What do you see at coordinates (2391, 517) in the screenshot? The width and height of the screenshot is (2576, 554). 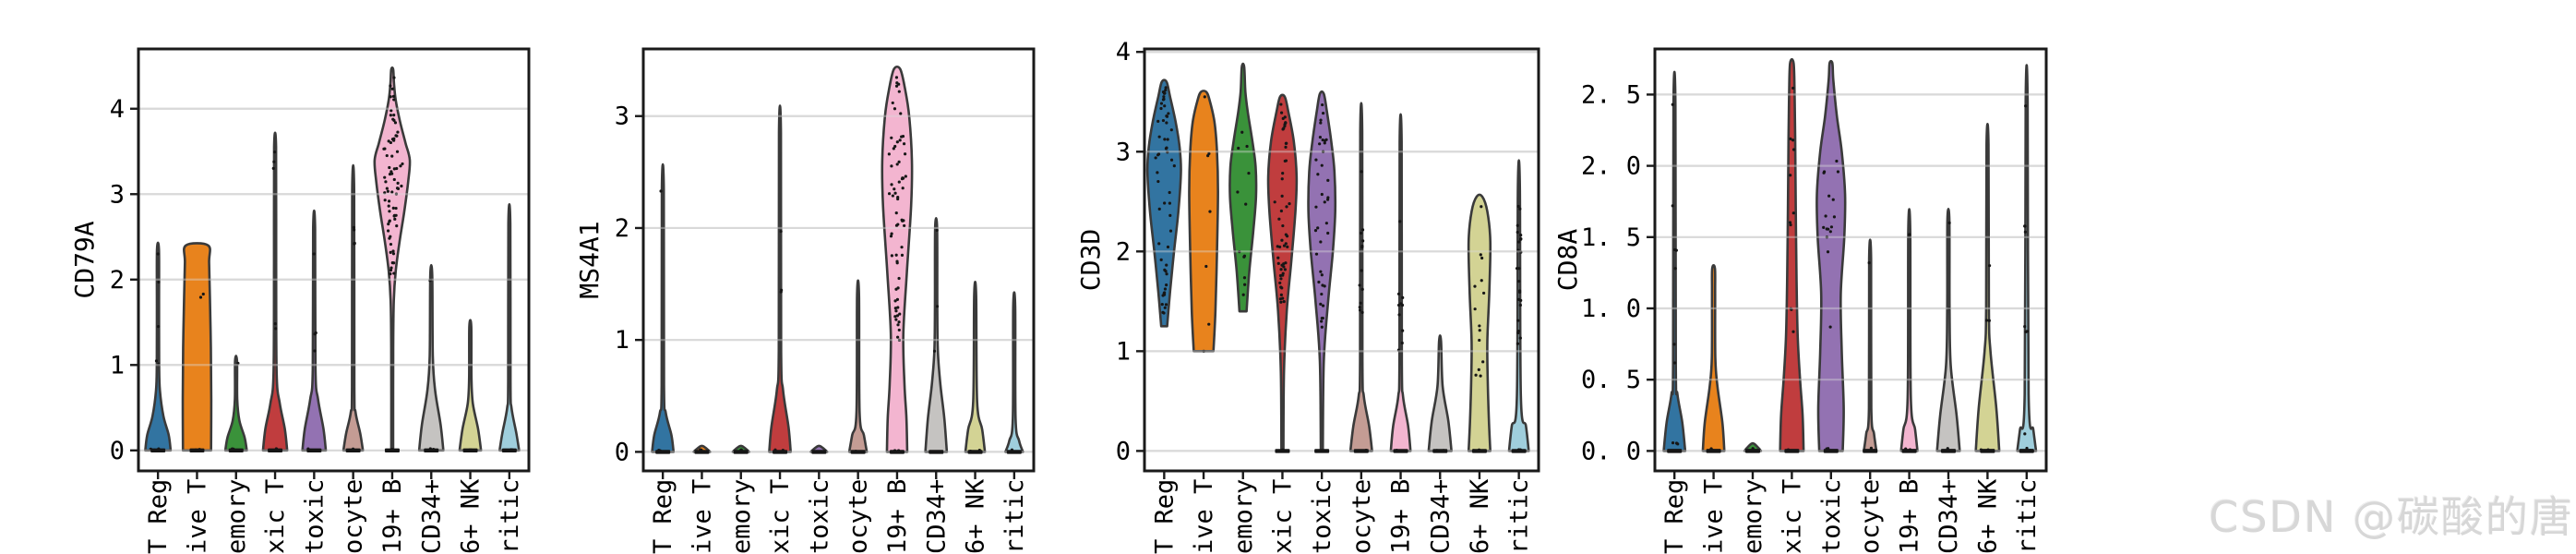 I see `csdn-watermark: CSDN @碳酸的唐` at bounding box center [2391, 517].